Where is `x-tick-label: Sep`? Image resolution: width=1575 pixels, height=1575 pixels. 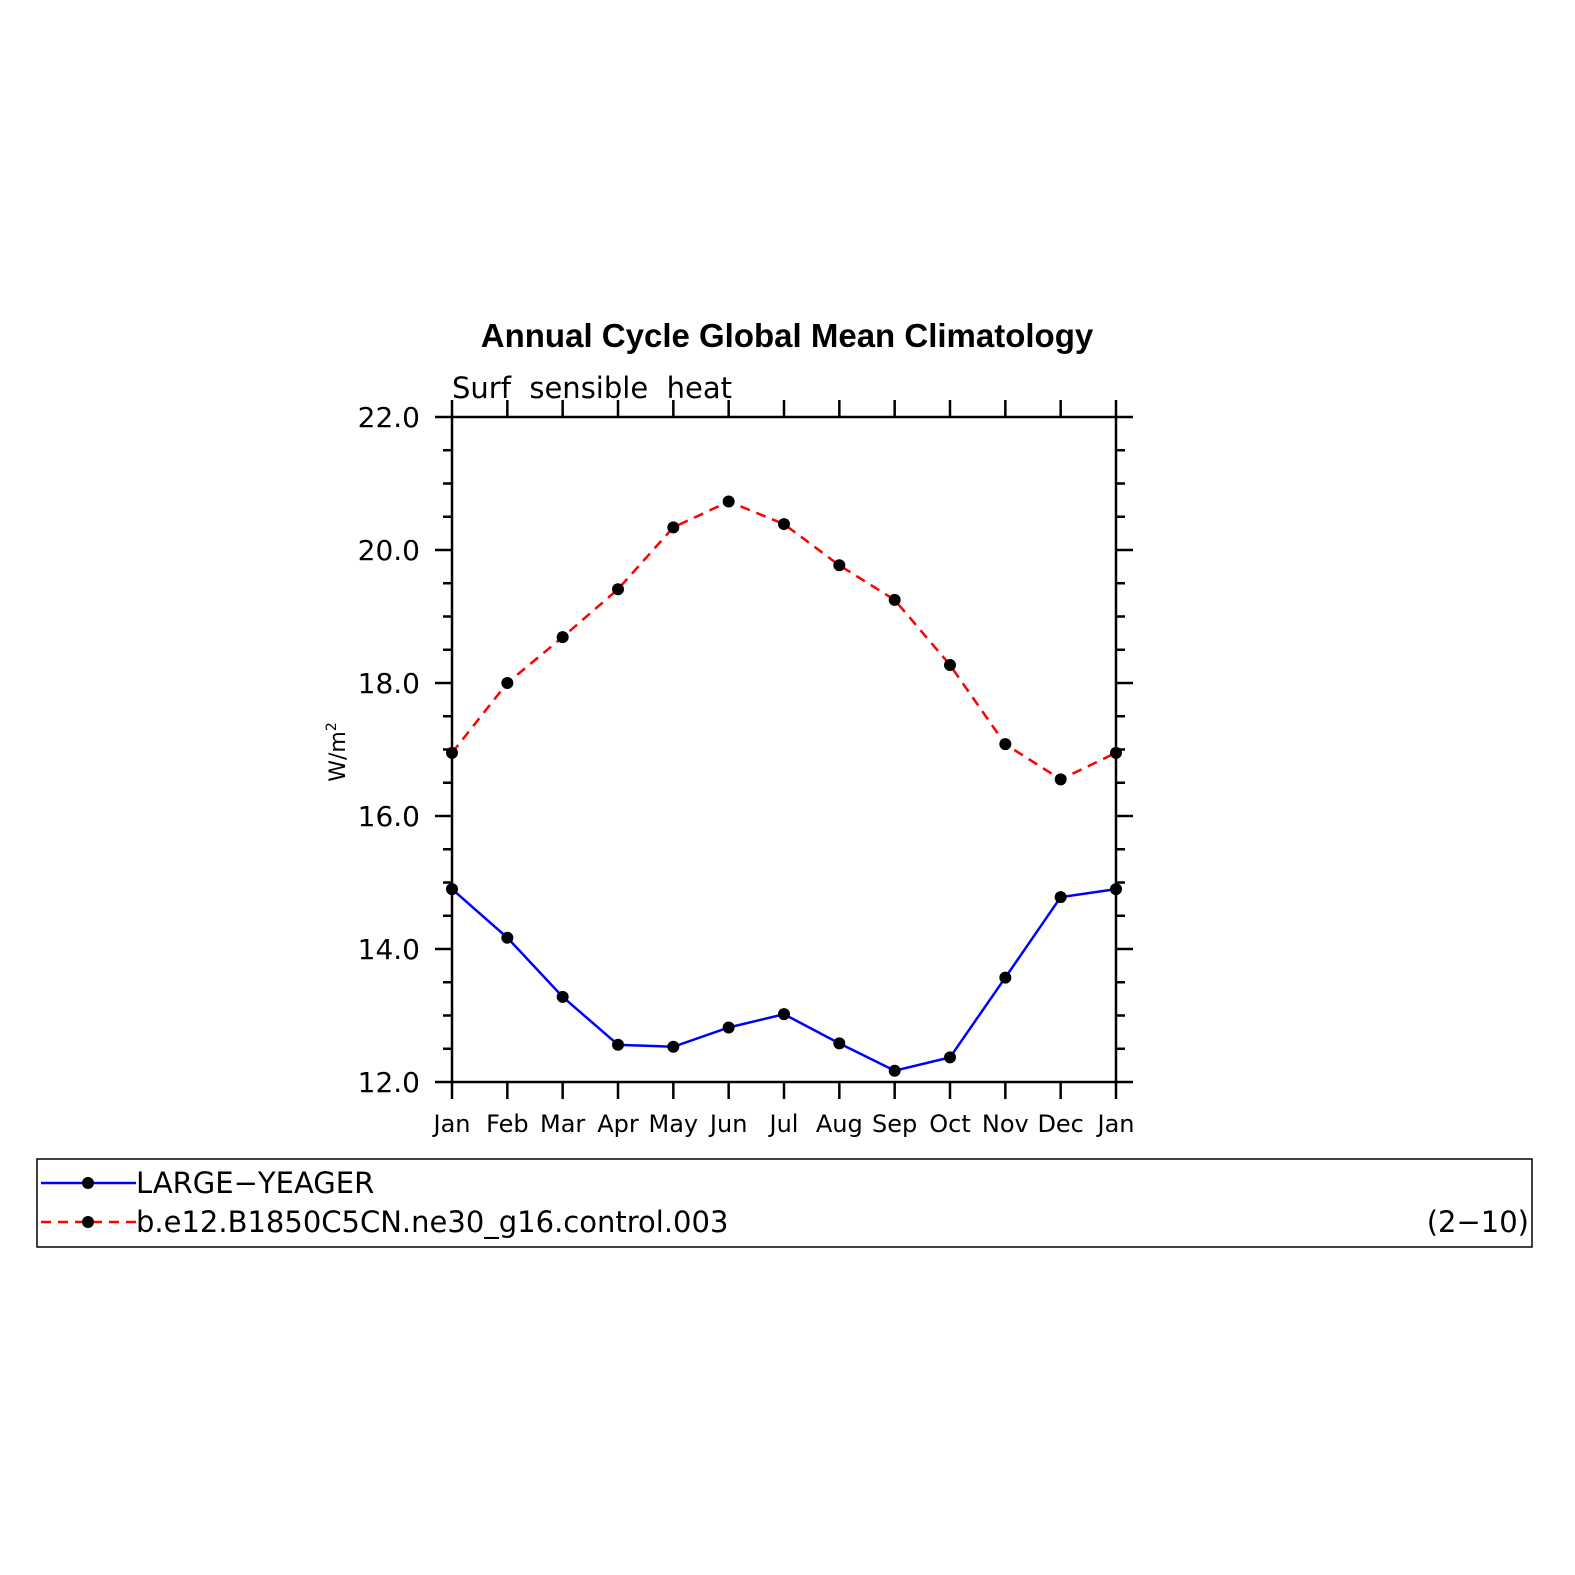
x-tick-label: Sep is located at coordinates (894, 1124).